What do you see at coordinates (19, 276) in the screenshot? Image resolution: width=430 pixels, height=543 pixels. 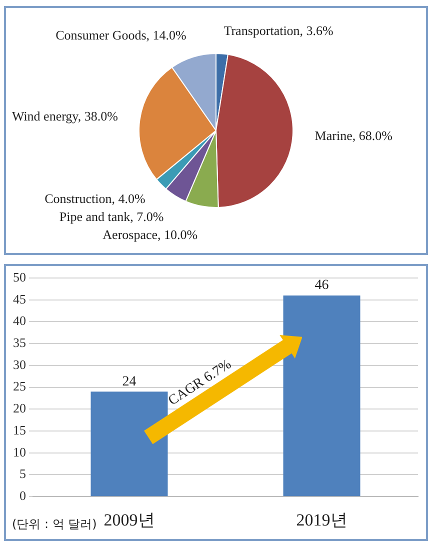 I see `y-tick-label: 50` at bounding box center [19, 276].